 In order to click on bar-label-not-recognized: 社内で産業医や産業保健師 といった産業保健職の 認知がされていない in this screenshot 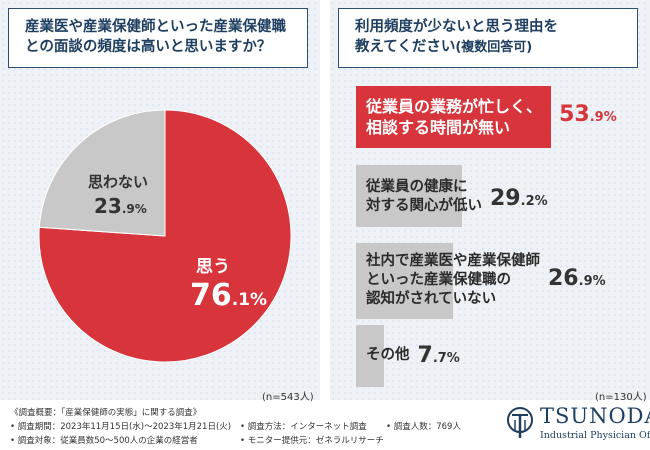, I will do `click(453, 280)`.